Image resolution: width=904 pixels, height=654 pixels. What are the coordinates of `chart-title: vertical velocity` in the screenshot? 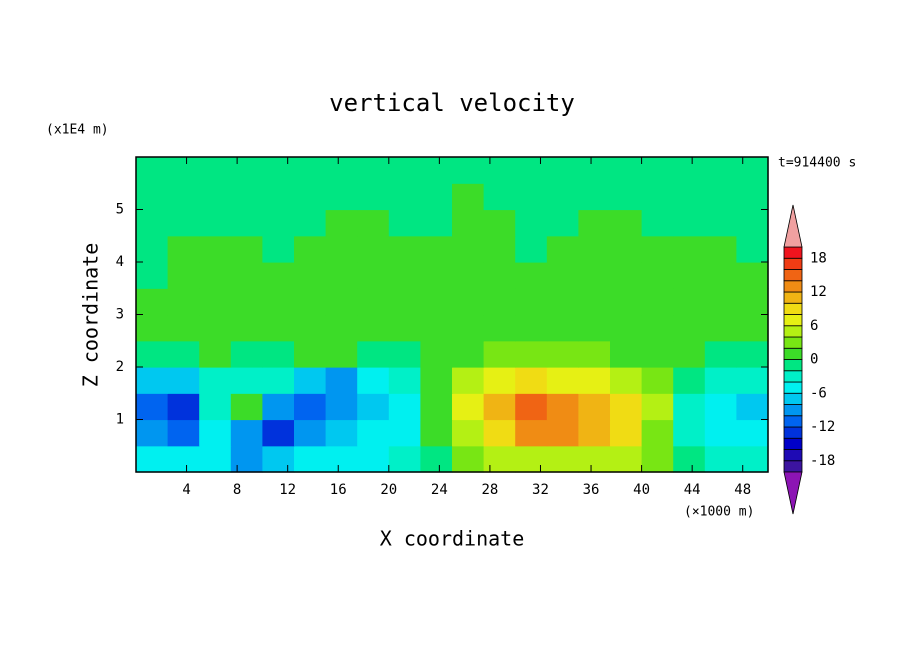 It's located at (452, 103).